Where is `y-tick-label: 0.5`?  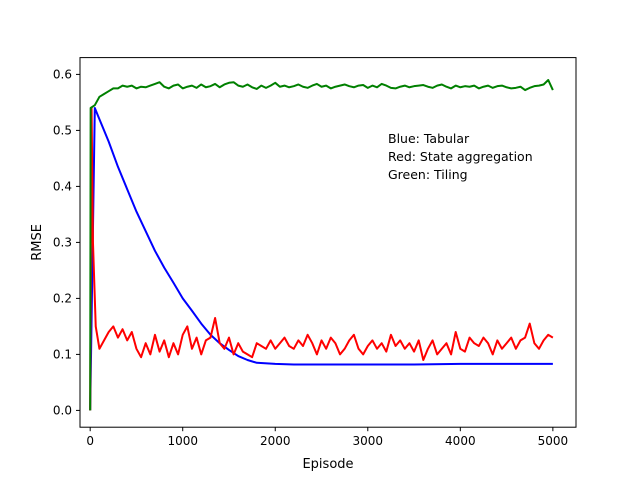 y-tick-label: 0.5 is located at coordinates (62, 130).